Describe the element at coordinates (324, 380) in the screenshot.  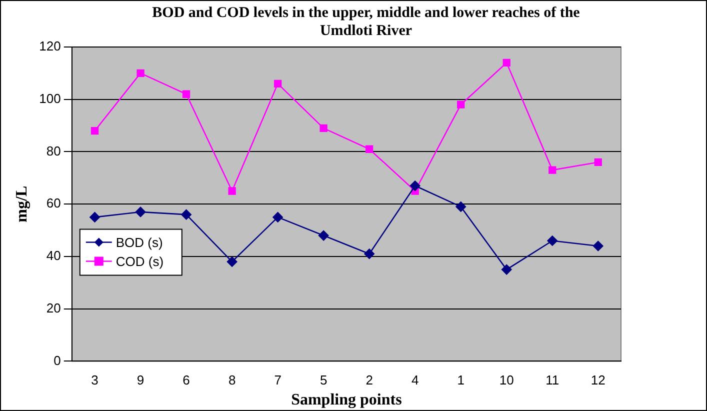
I see `x-tick-label: 5` at that location.